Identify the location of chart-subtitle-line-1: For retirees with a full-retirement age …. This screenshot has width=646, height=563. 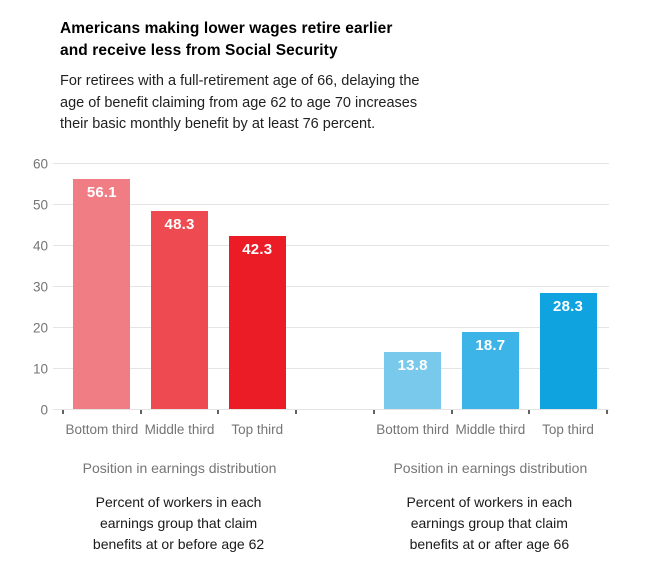
(240, 81).